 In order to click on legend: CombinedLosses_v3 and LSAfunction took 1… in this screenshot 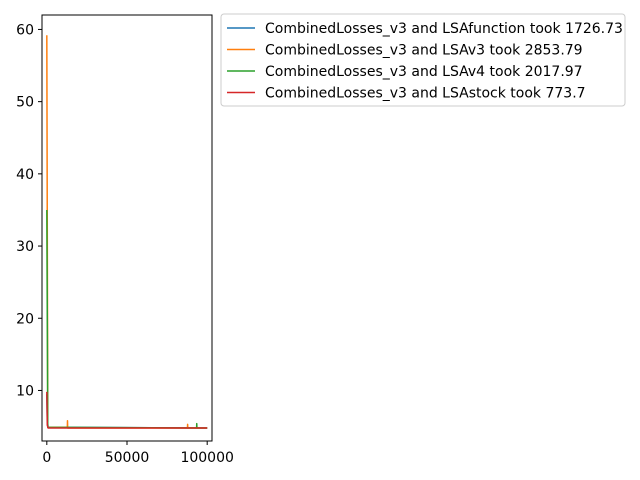, I will do `click(423, 60)`.